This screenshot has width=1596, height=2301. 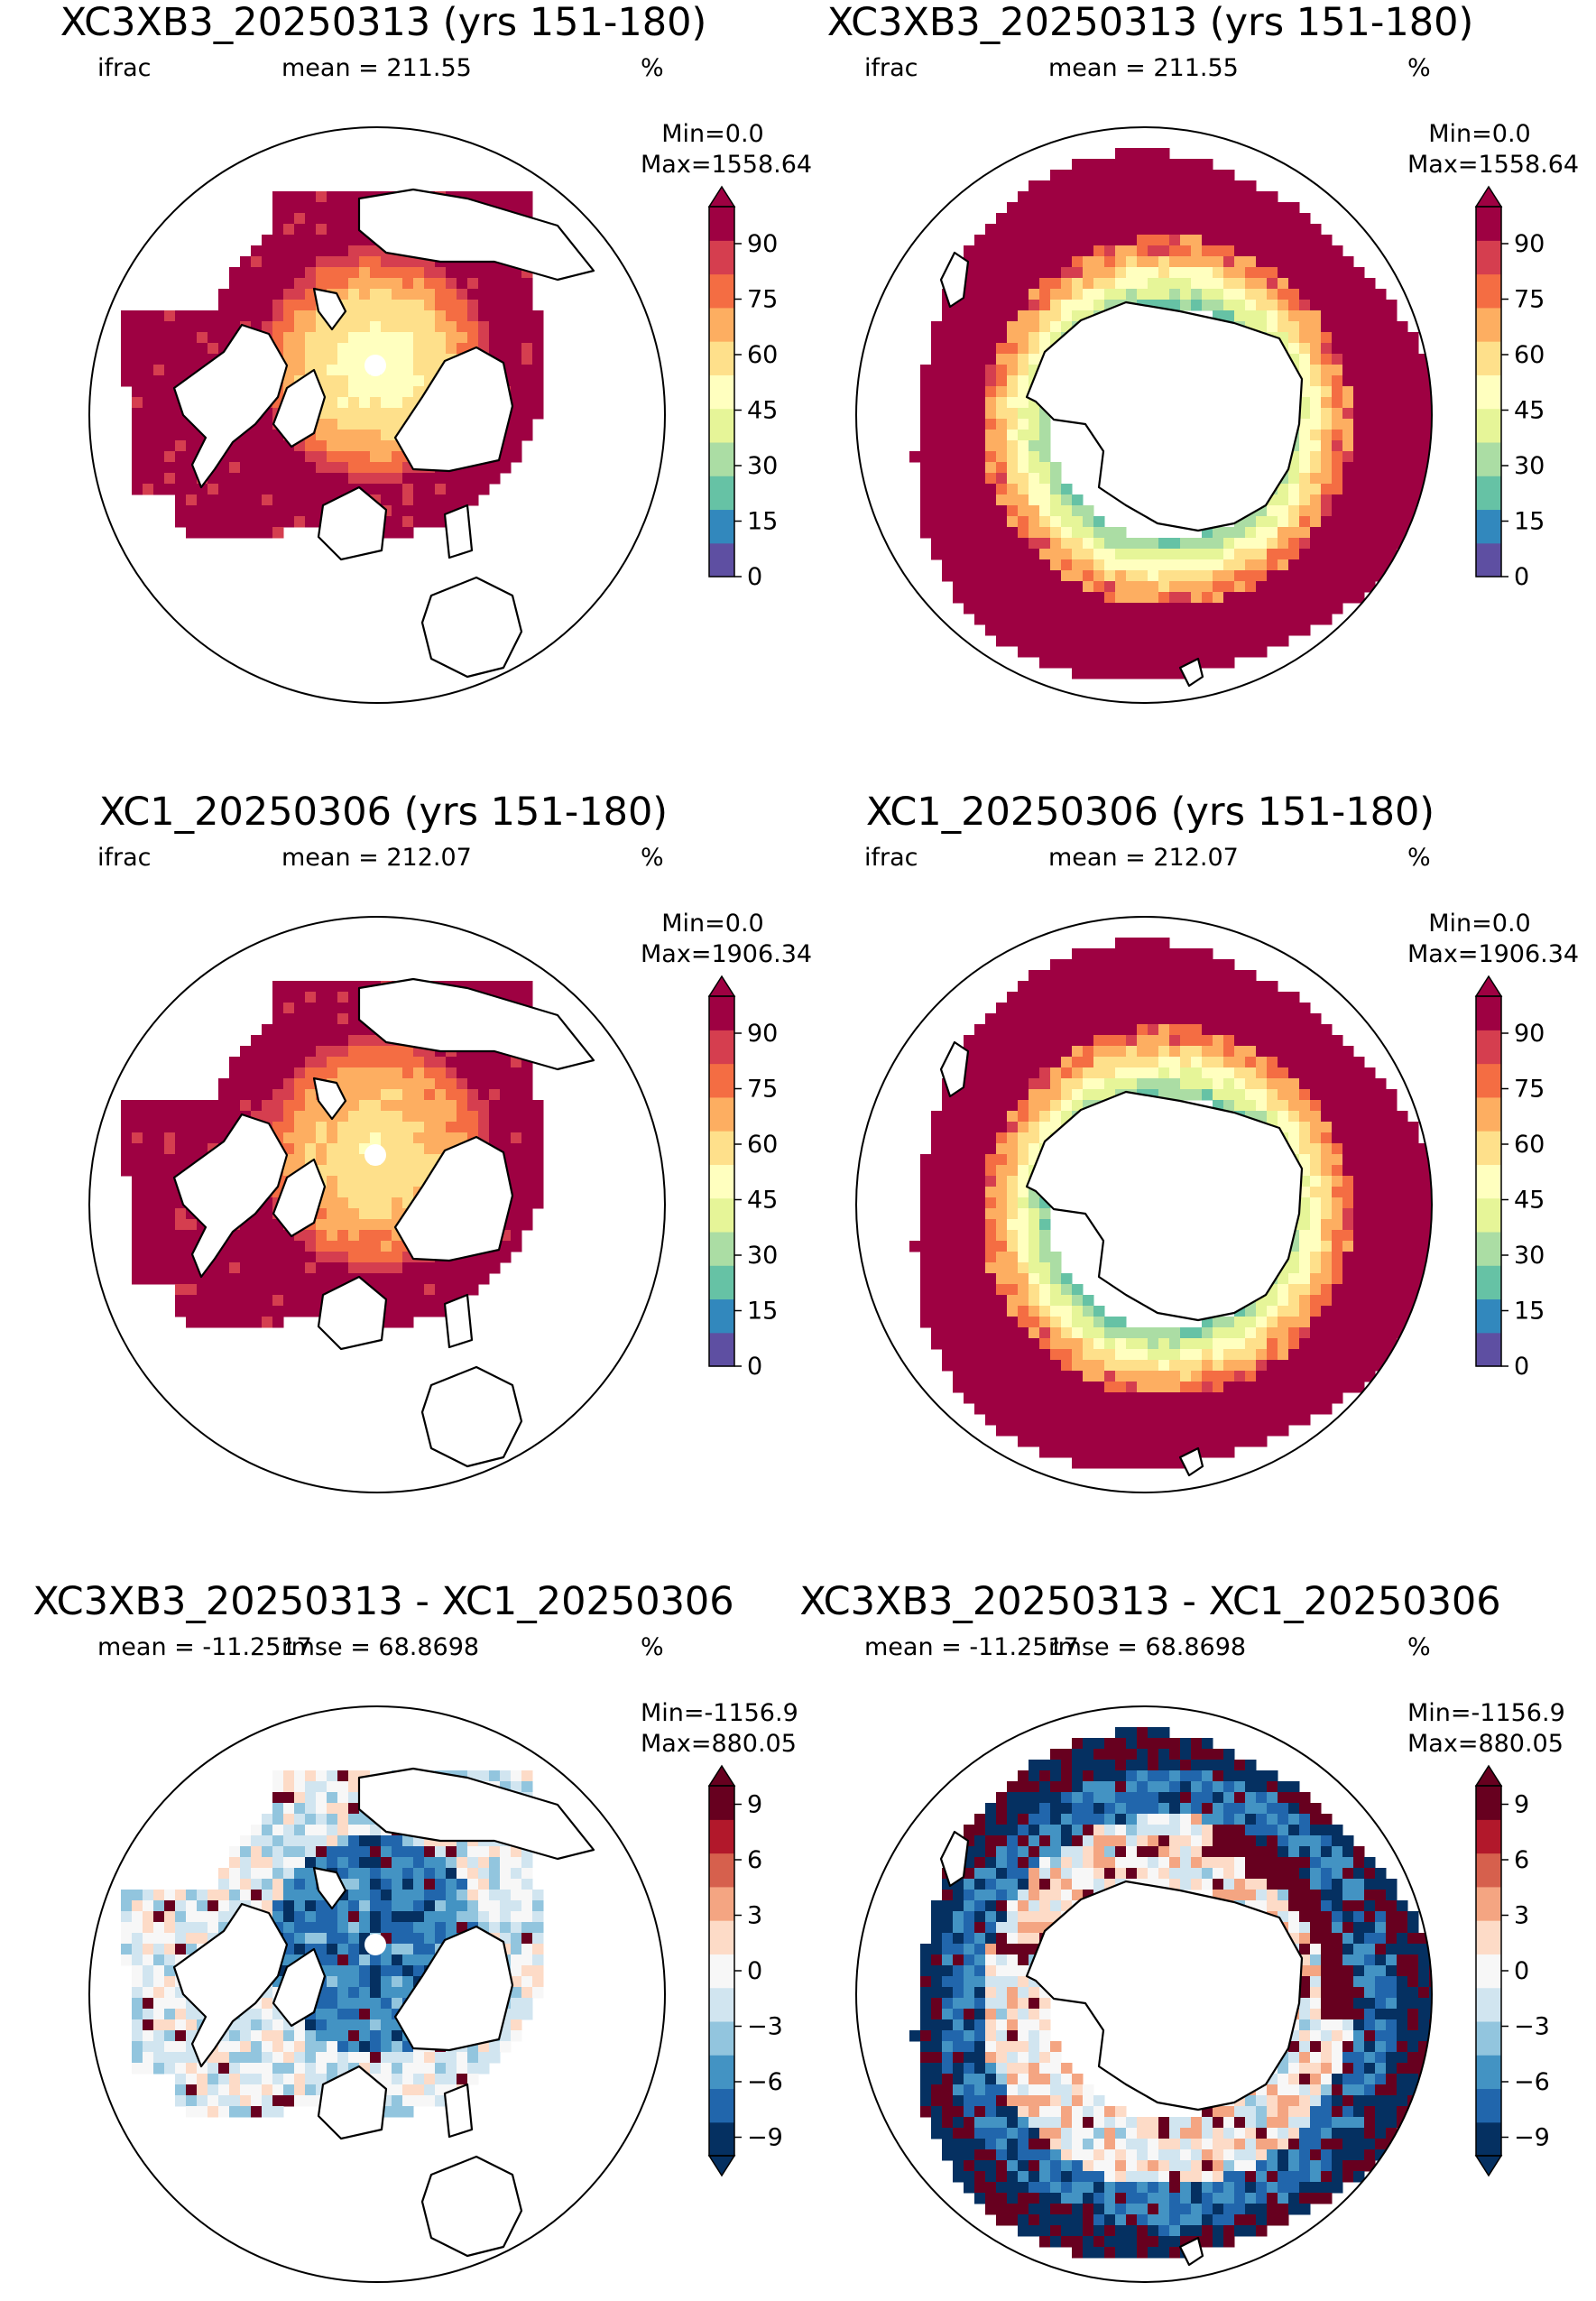 I want to click on pole-hole, so click(x=375, y=365).